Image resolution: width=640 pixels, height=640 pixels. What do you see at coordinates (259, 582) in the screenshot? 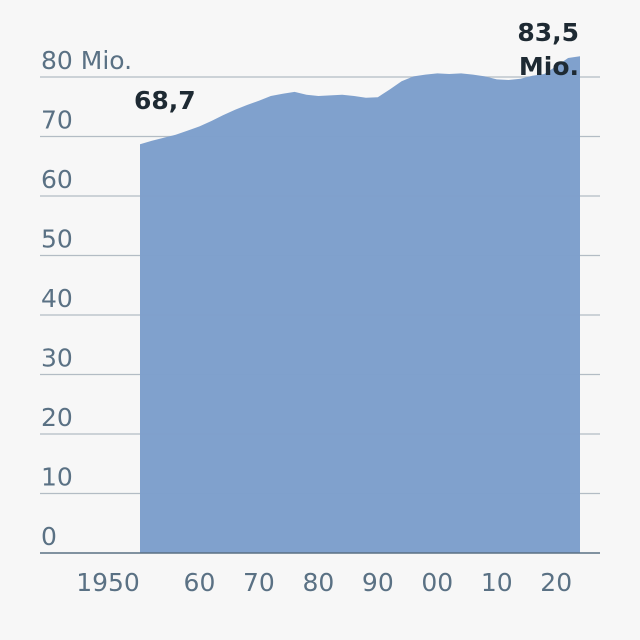
I see `x-tick-label: 70` at bounding box center [259, 582].